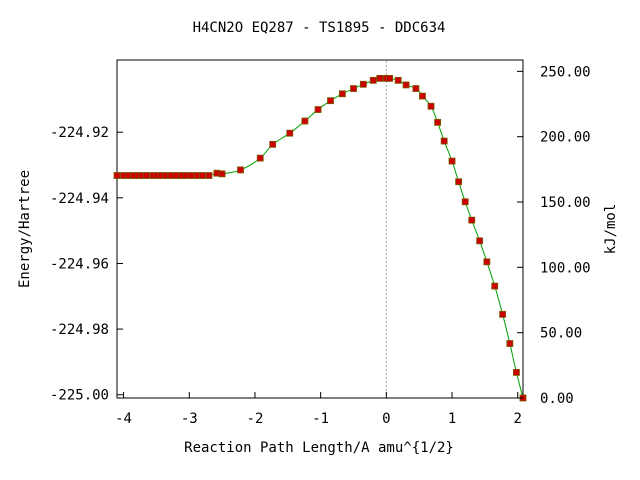  I want to click on y2-tick-label: 150.00, so click(565, 203).